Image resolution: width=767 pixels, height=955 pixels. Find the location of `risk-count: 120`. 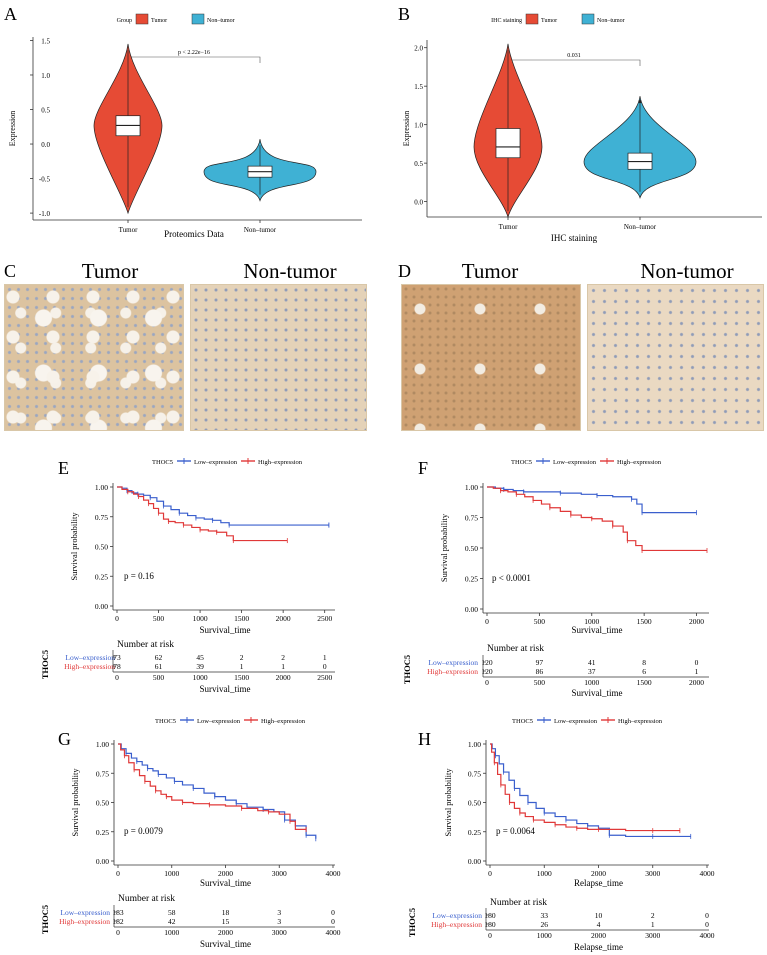

risk-count: 120 is located at coordinates (487, 671).